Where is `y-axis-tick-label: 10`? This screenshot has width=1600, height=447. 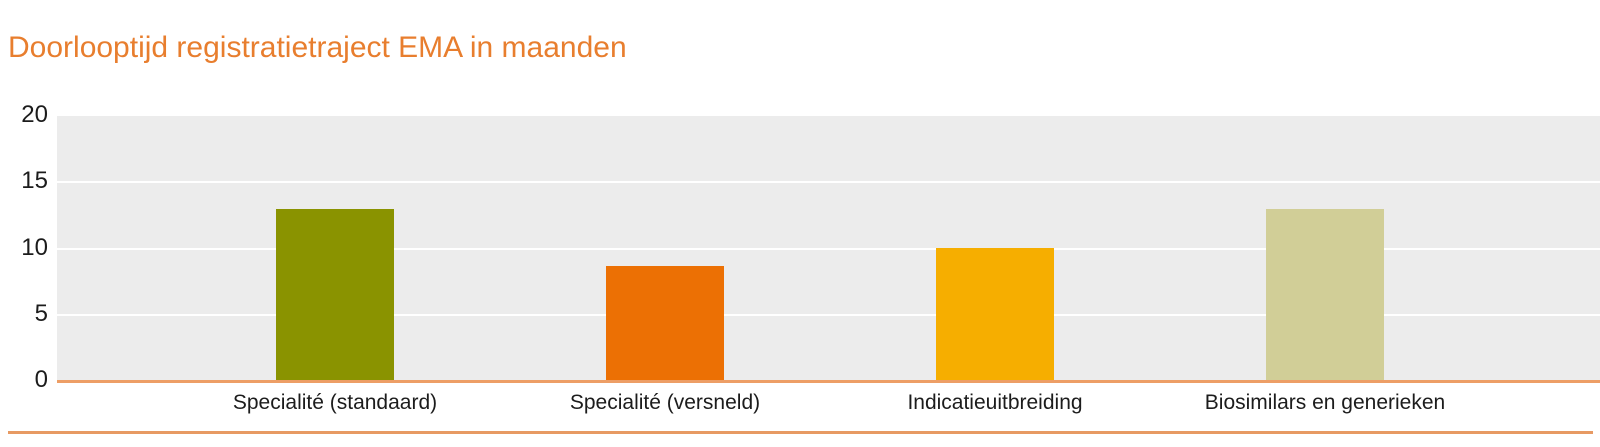
y-axis-tick-label: 10 is located at coordinates (34, 247).